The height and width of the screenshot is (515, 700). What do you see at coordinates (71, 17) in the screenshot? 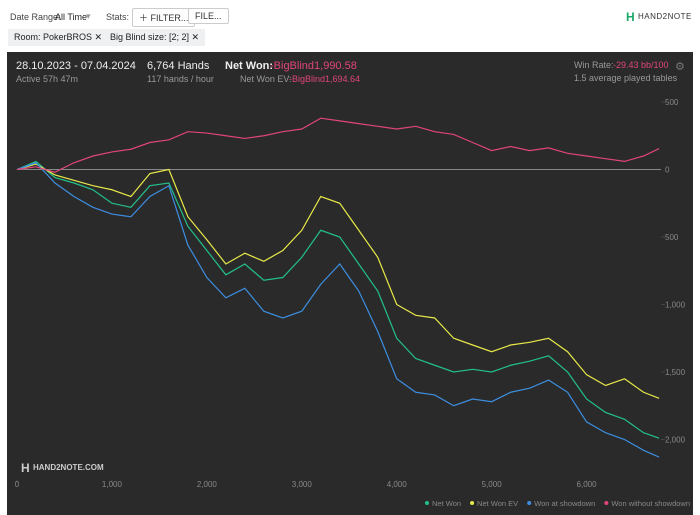
I see `date-range-select: All Time` at bounding box center [71, 17].